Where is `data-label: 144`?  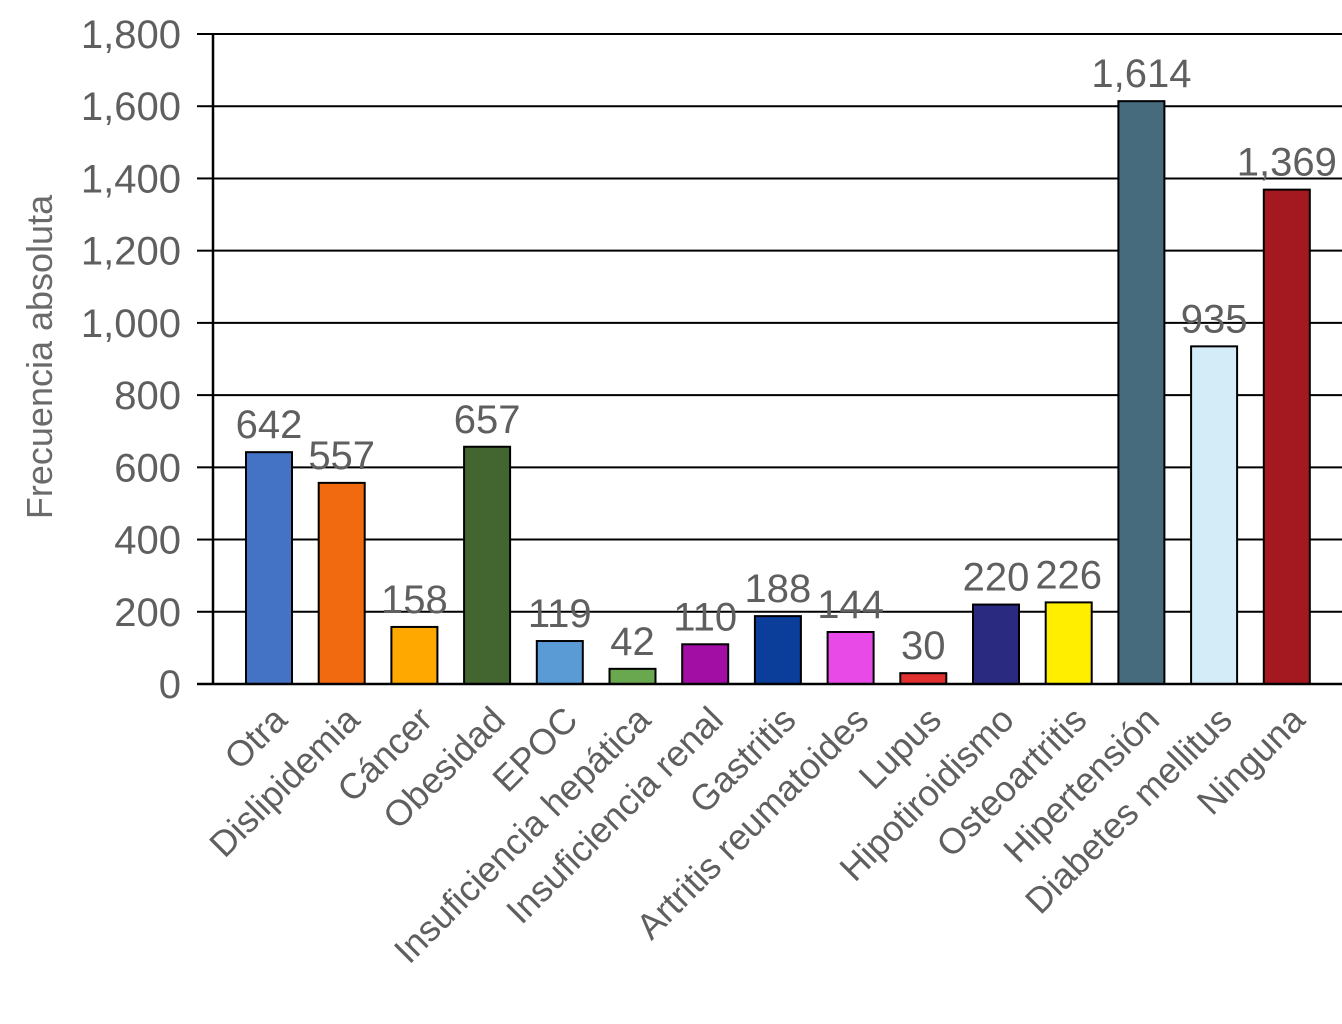 data-label: 144 is located at coordinates (850, 605).